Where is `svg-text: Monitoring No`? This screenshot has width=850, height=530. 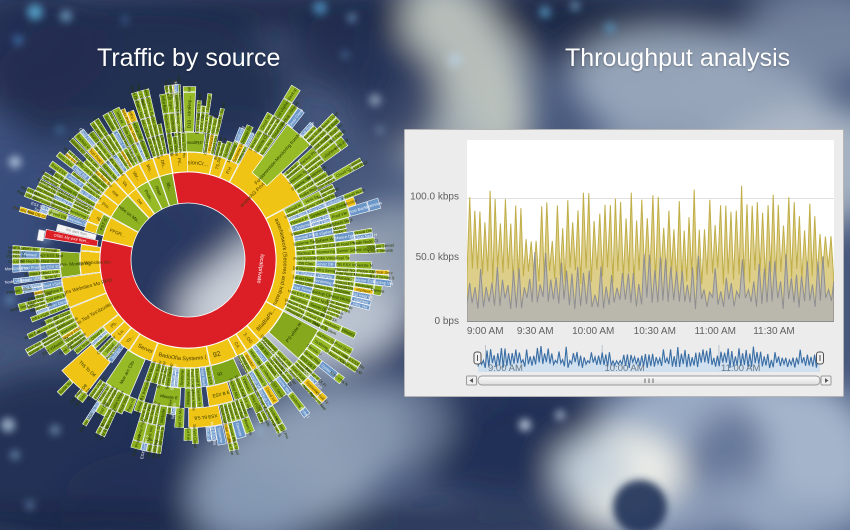
svg-text: Monitoring No is located at coordinates (177, 103).